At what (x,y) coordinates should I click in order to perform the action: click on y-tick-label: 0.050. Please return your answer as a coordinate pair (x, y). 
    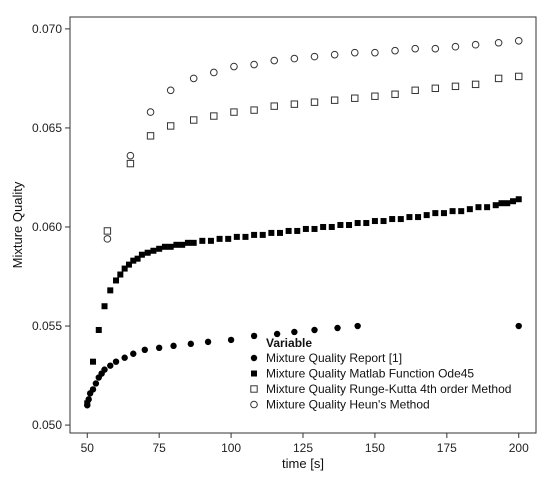
    Looking at the image, I should click on (47, 425).